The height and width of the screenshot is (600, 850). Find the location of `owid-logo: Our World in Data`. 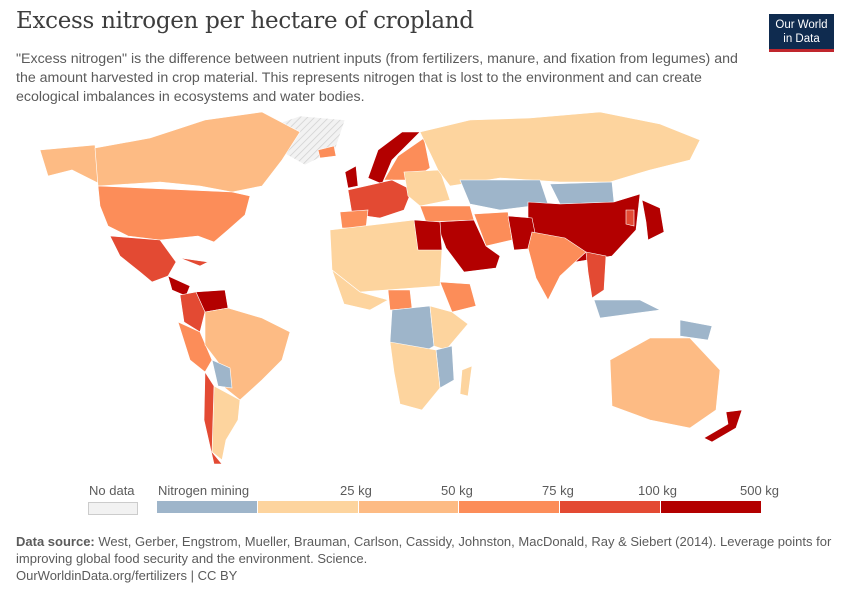

owid-logo: Our World in Data is located at coordinates (801, 33).